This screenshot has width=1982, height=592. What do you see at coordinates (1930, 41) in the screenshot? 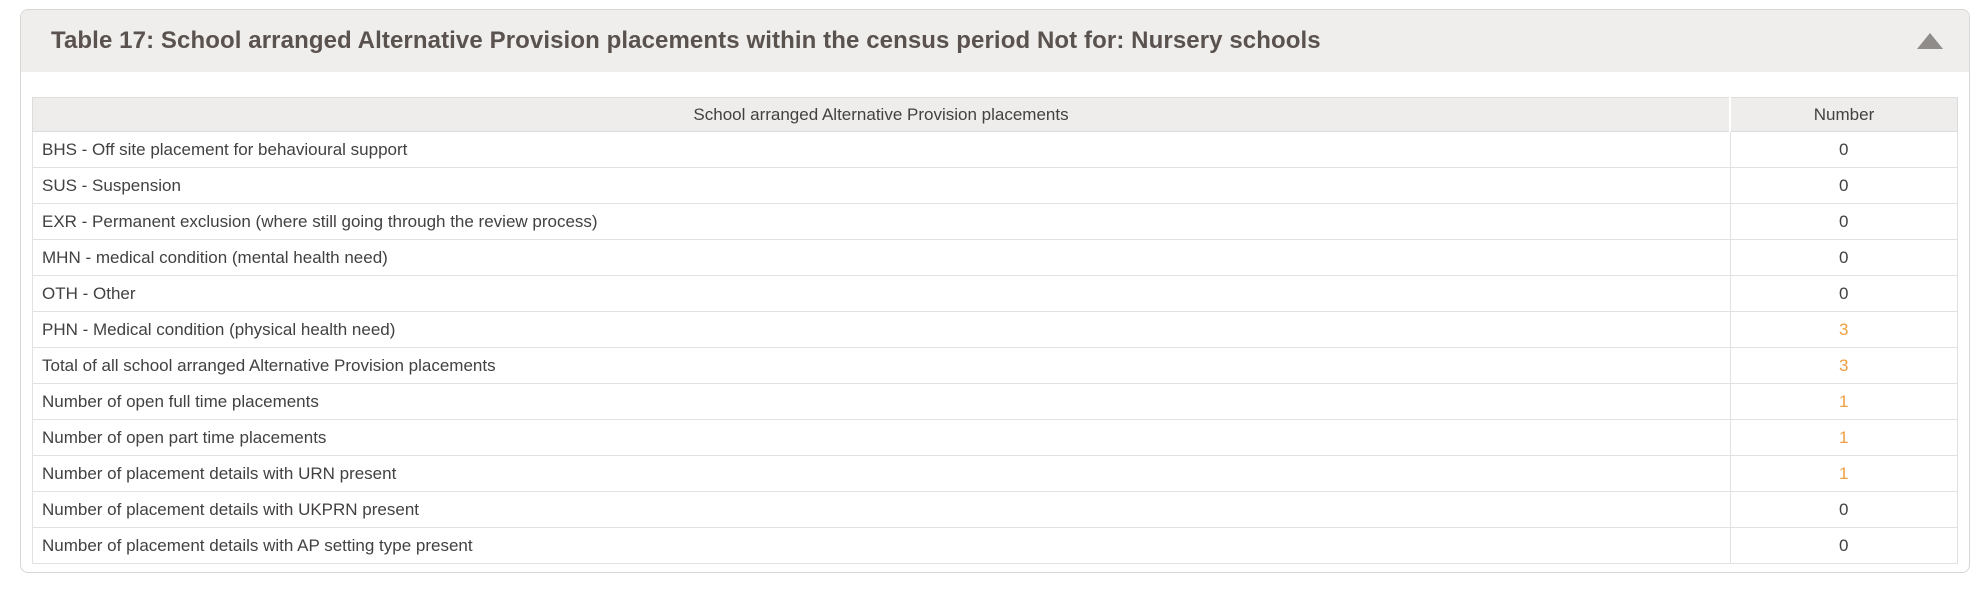
I see `collapse-arrow-icon` at bounding box center [1930, 41].